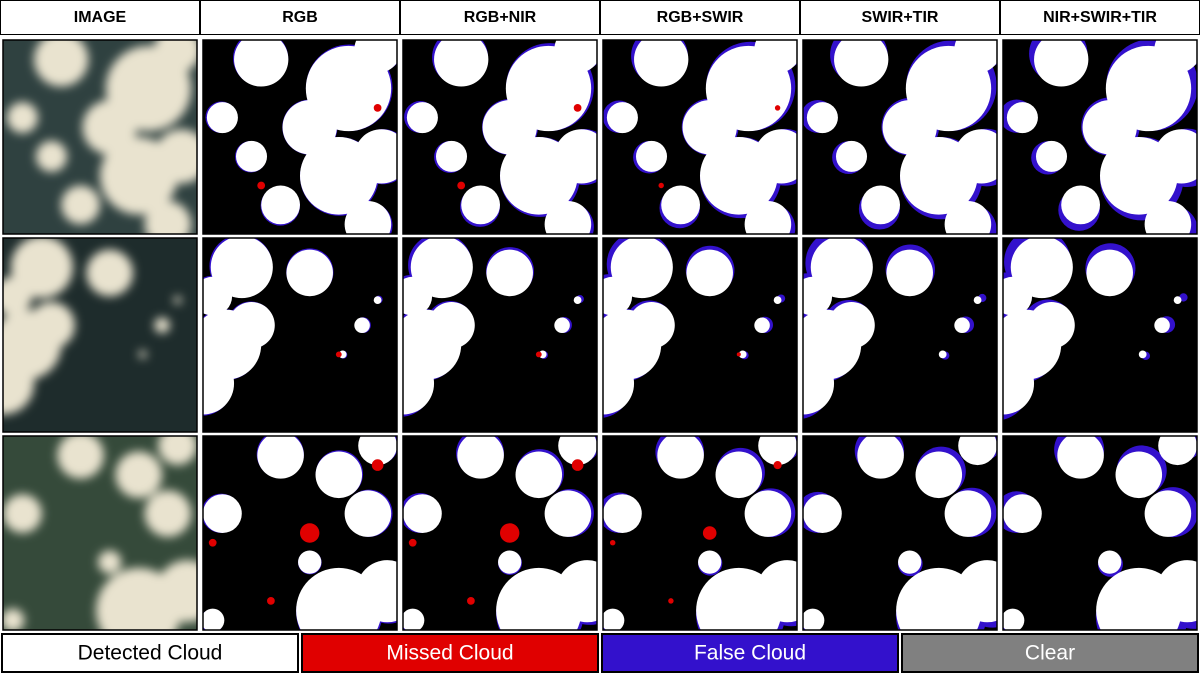  I want to click on column-header: SWIR+TIR, so click(900, 17).